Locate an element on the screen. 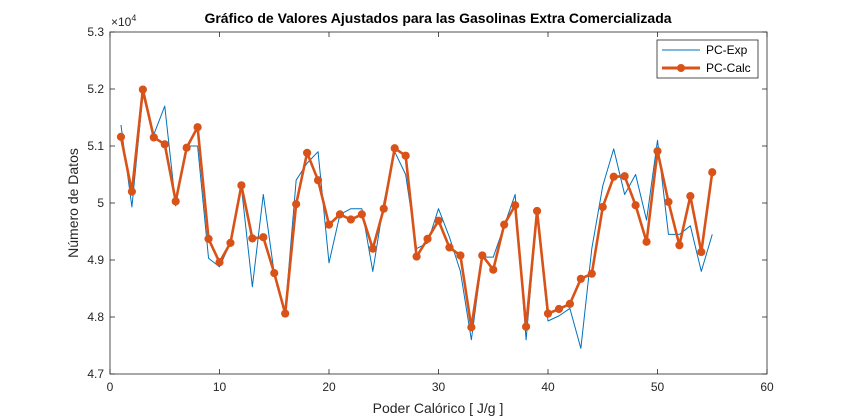 The height and width of the screenshot is (420, 847). svg-text: ×10⁴ is located at coordinates (123, 21).